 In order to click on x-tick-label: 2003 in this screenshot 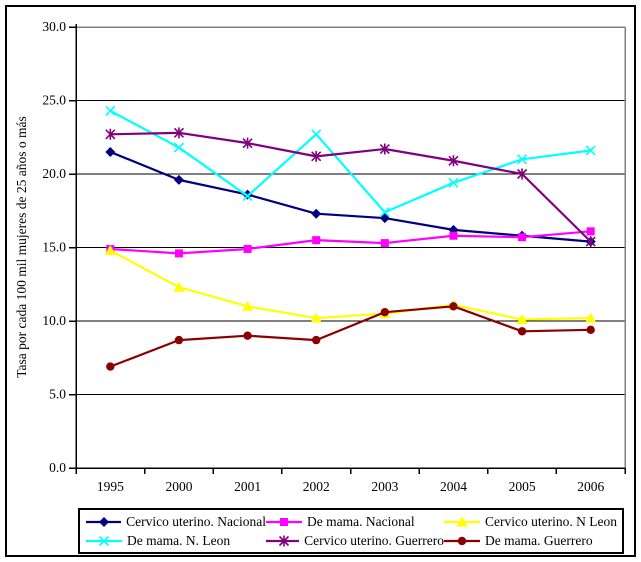, I will do `click(384, 486)`.